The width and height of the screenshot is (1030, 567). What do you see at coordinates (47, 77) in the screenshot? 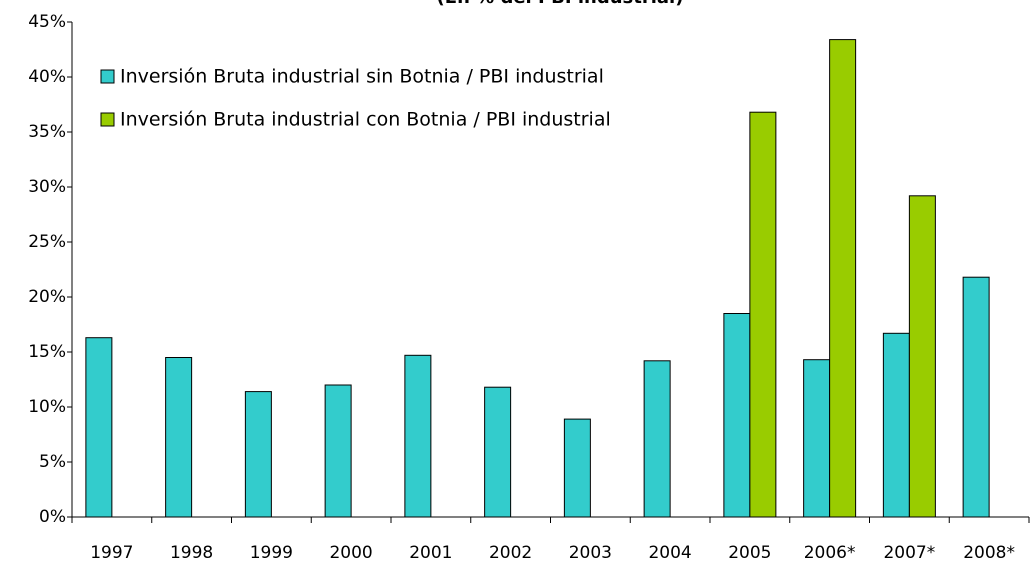
I see `y-tick-label: 40%` at bounding box center [47, 77].